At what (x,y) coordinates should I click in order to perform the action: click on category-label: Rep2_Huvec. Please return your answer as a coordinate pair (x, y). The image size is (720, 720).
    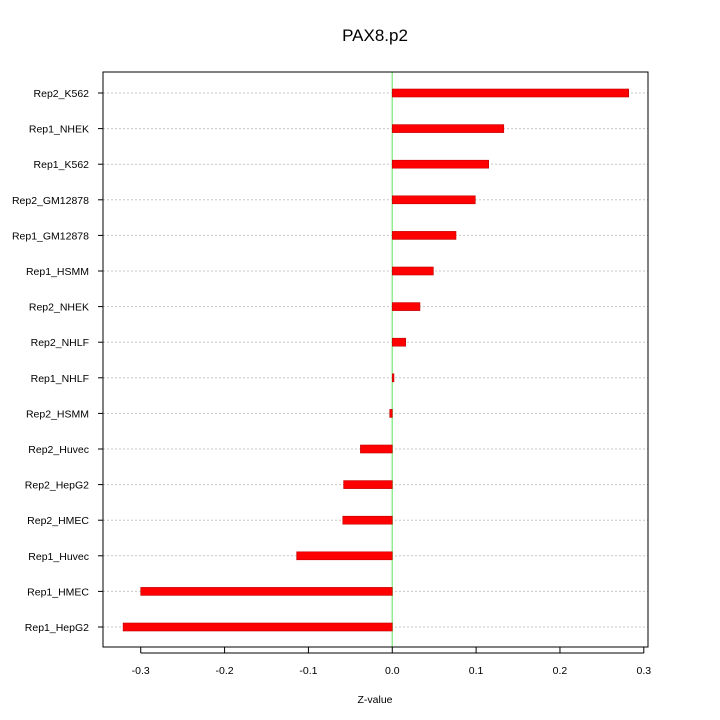
    Looking at the image, I should click on (58, 450).